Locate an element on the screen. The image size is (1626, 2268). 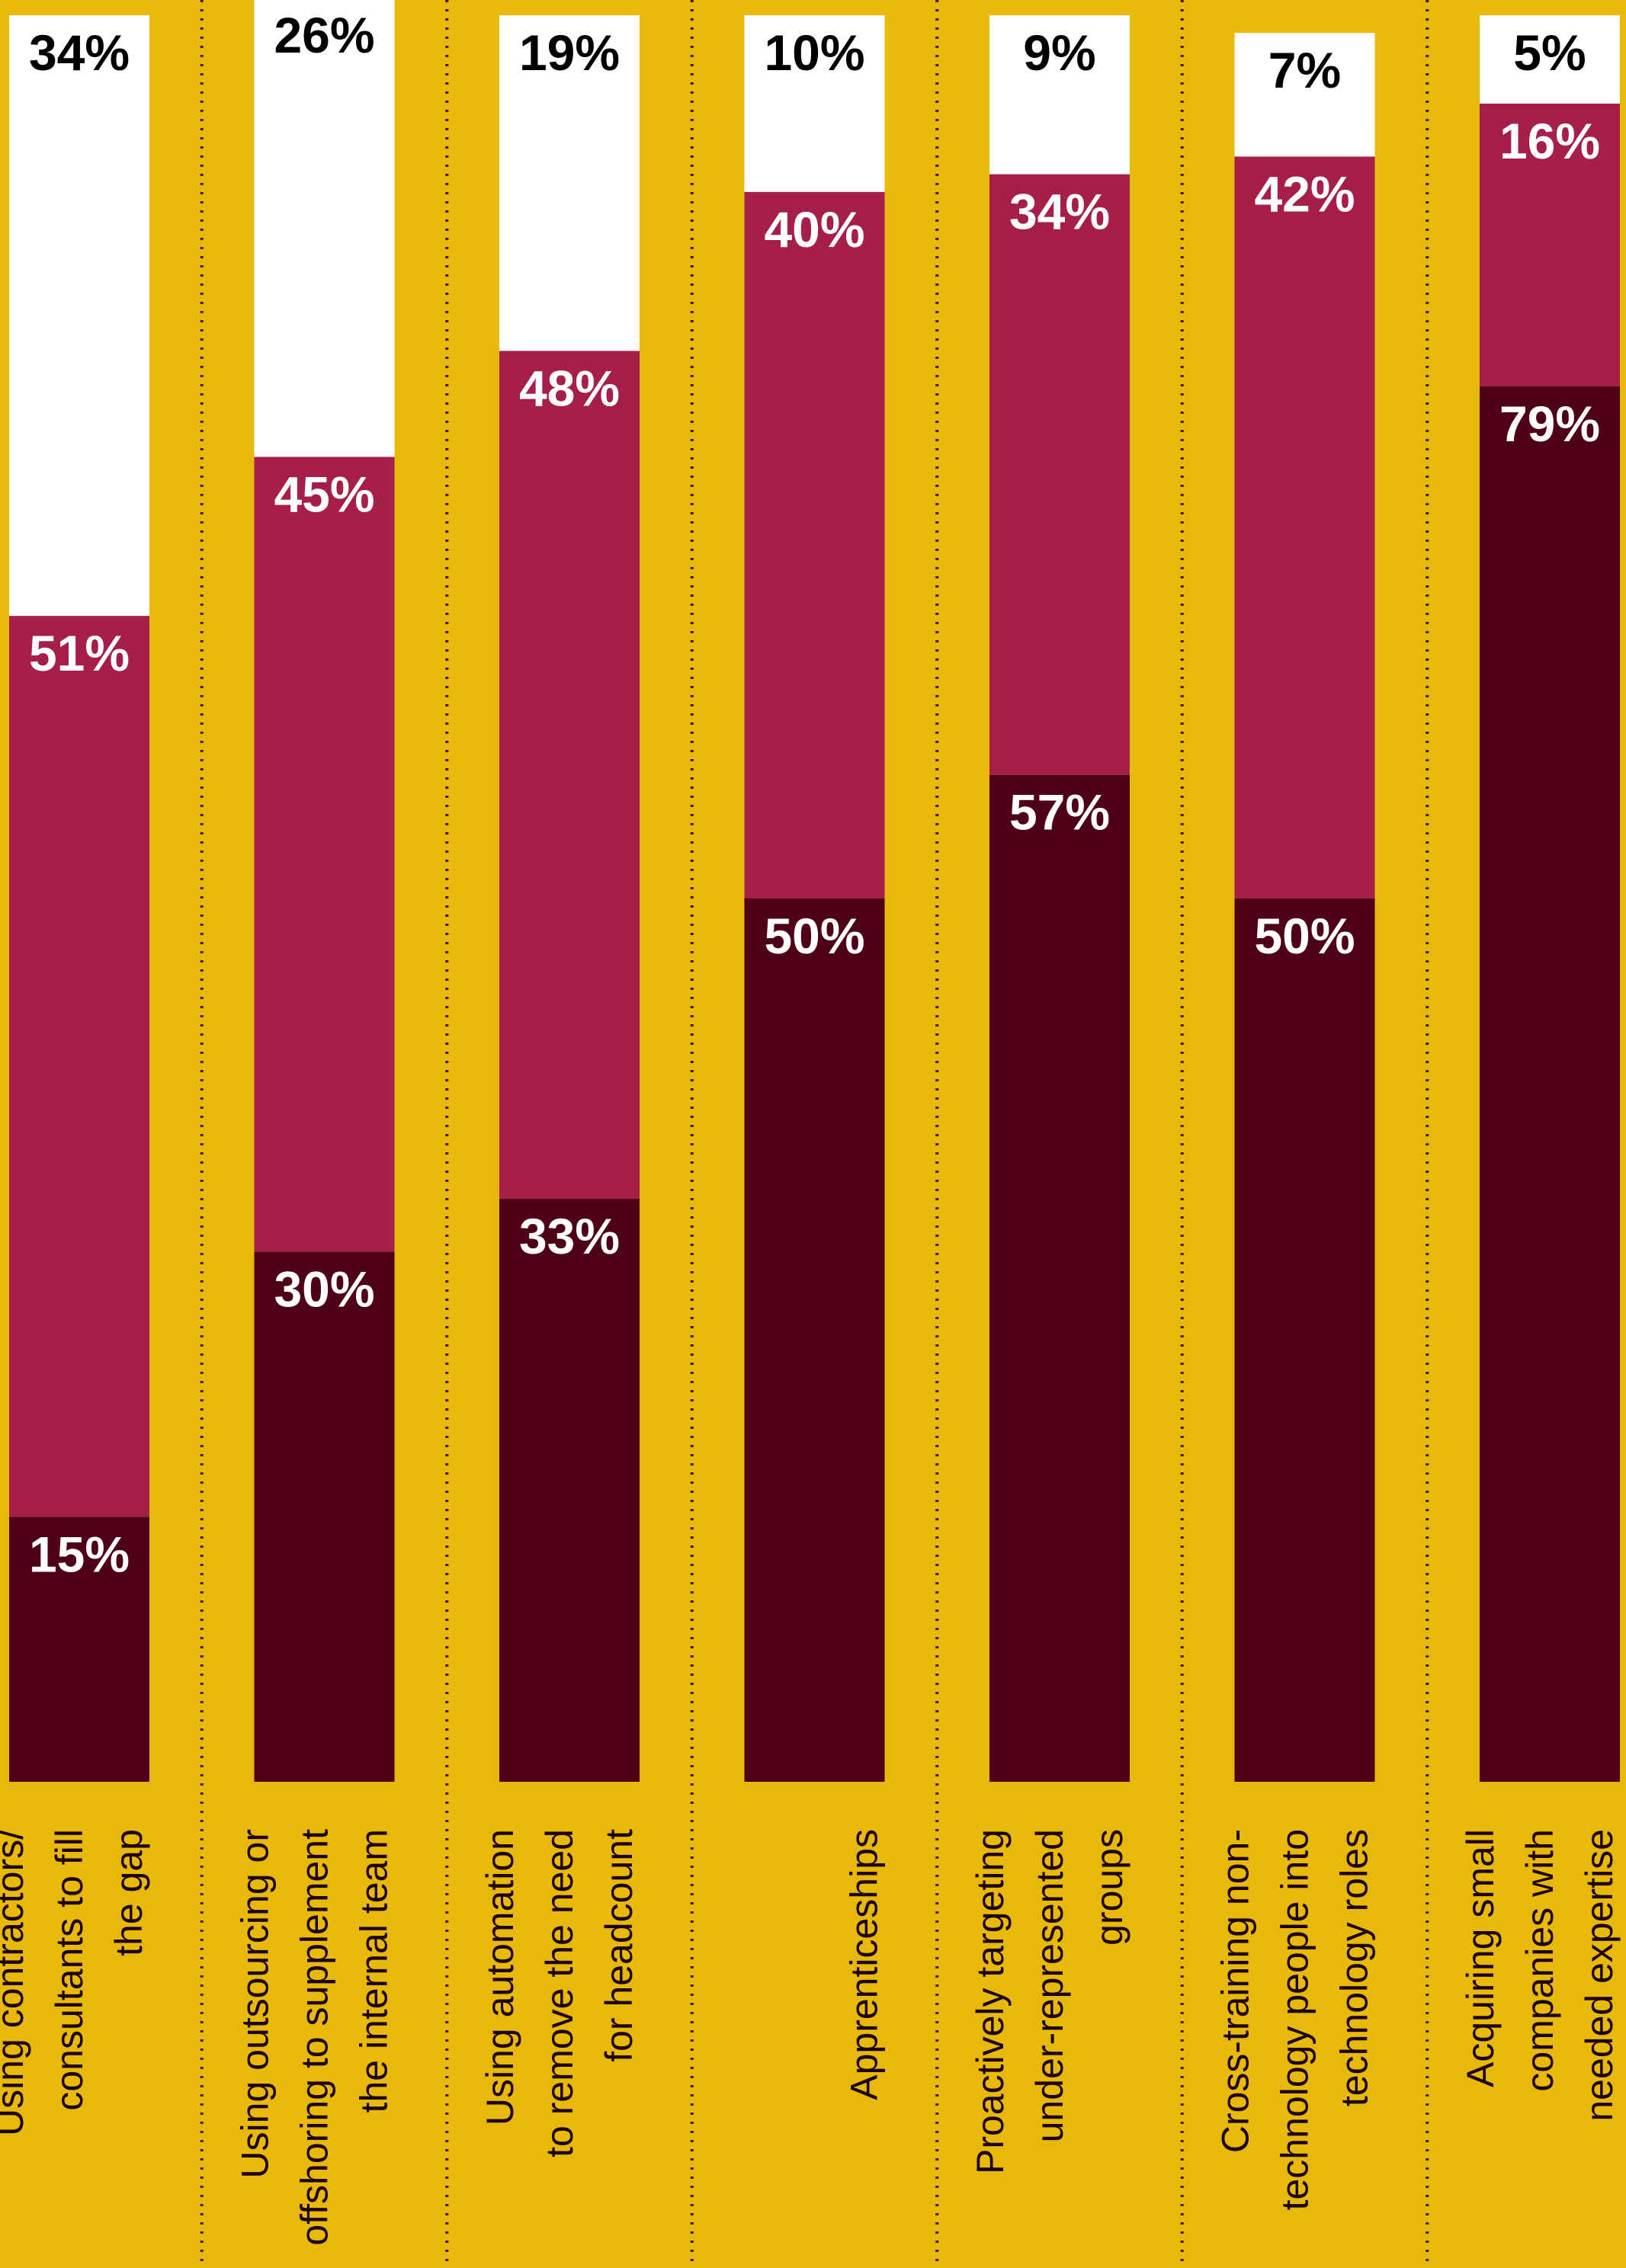
category-label-line: technology people into is located at coordinates (1296, 2019).